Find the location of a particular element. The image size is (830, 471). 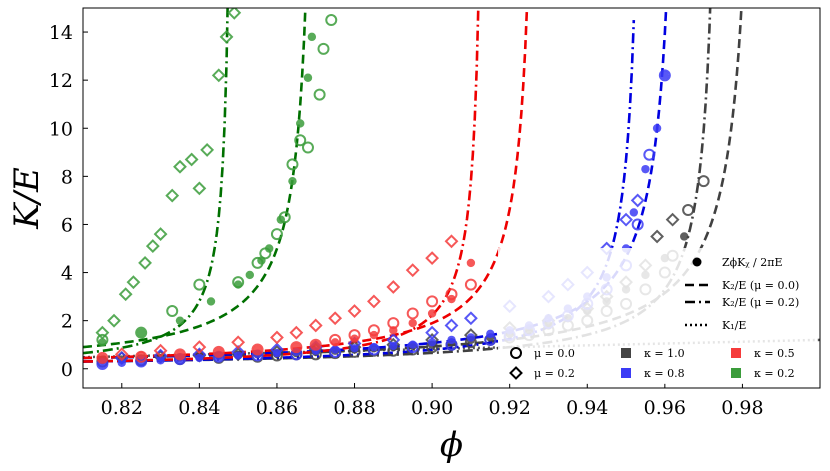

x-tick-label: 0.86 is located at coordinates (277, 408).